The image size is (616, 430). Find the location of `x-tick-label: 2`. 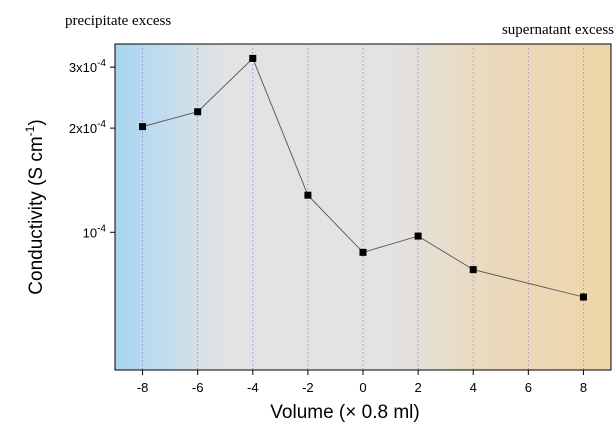

x-tick-label: 2 is located at coordinates (417, 387).